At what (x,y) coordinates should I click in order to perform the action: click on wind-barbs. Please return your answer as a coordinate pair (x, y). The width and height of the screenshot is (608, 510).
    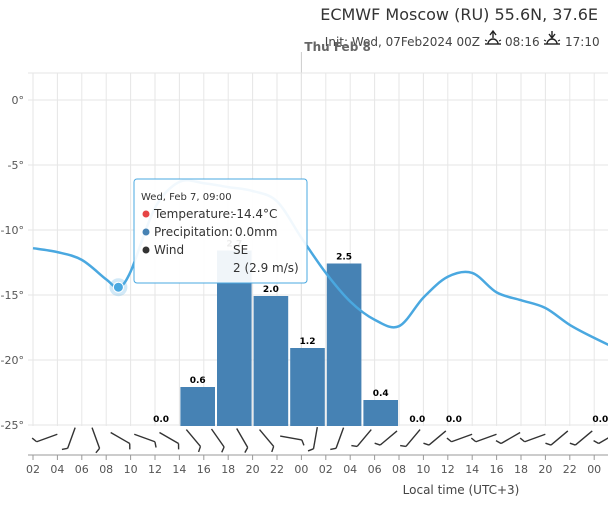
    Looking at the image, I should click on (319, 440).